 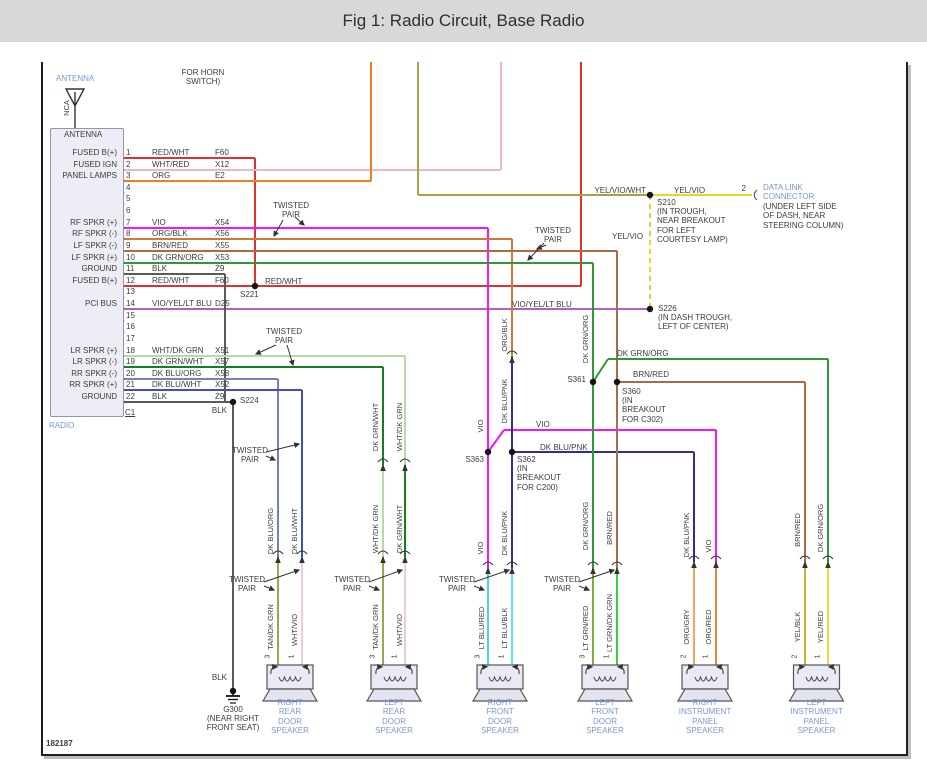 What do you see at coordinates (75, 78) in the screenshot?
I see `antenna-label: ANTENNA` at bounding box center [75, 78].